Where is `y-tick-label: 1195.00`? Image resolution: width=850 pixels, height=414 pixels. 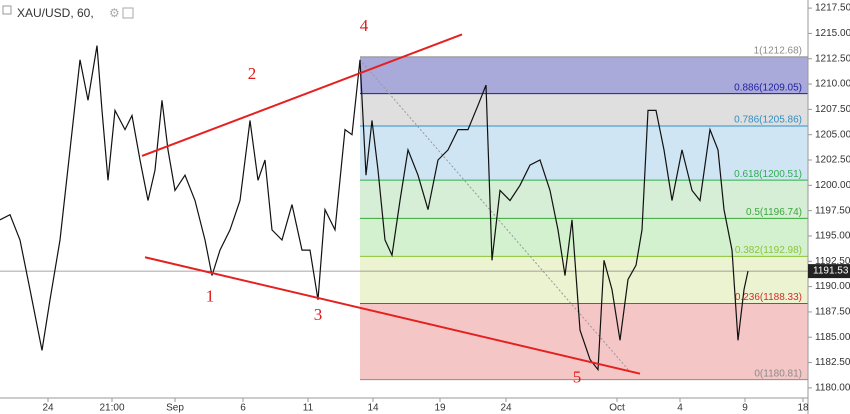
y-tick-label: 1195.00 is located at coordinates (832, 236).